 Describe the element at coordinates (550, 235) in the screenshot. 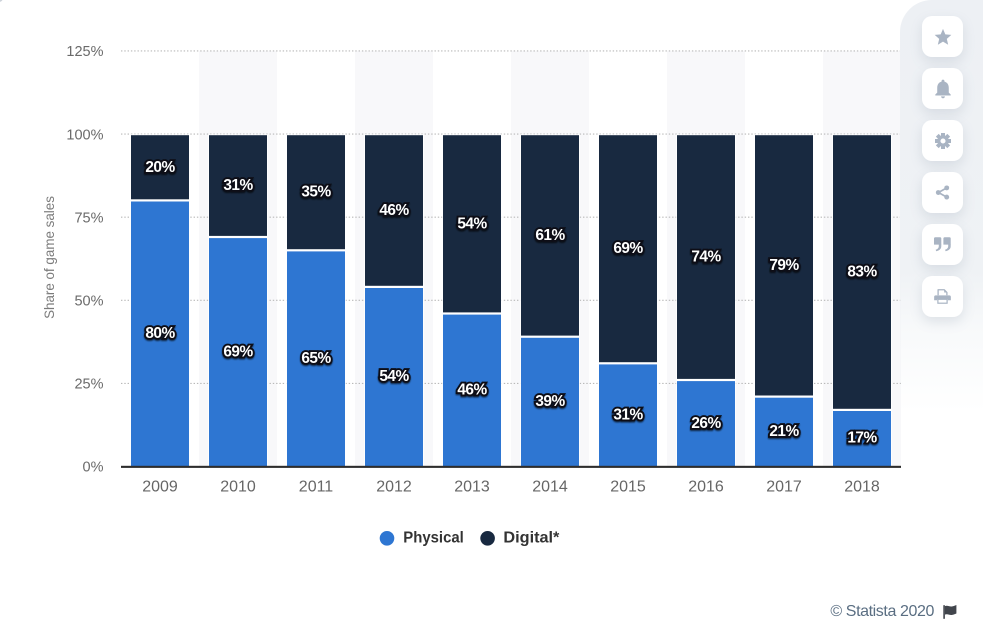

I see `svg-text: 61%` at that location.